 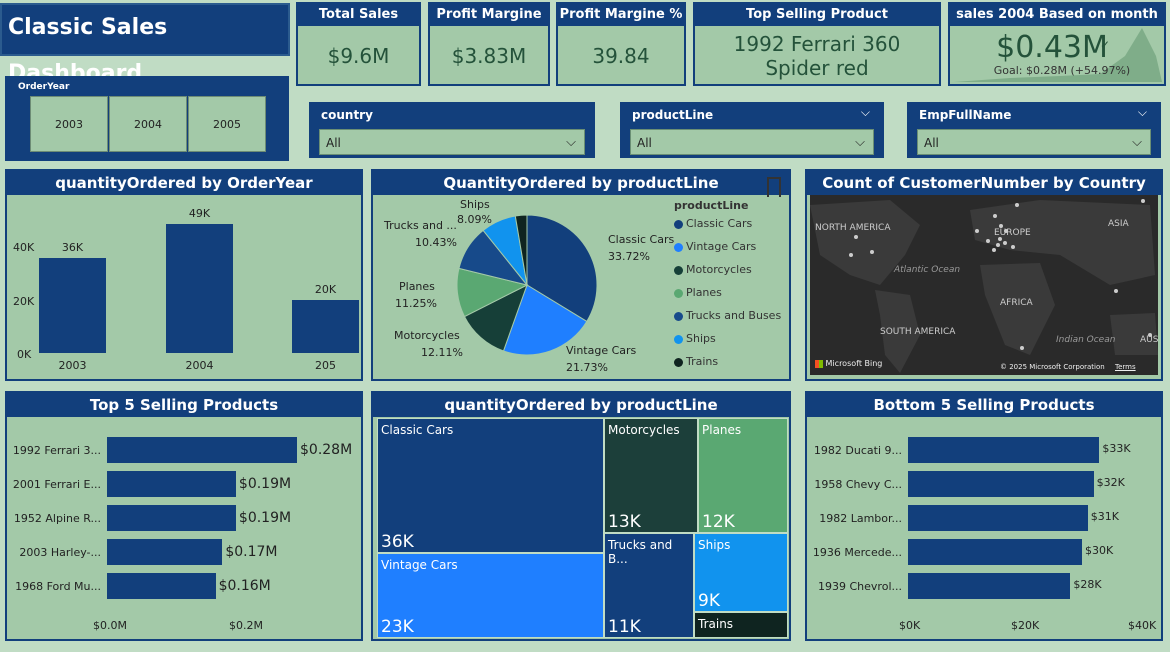 I want to click on treemap-cell-classic: Classic Cars 36K, so click(x=490, y=485).